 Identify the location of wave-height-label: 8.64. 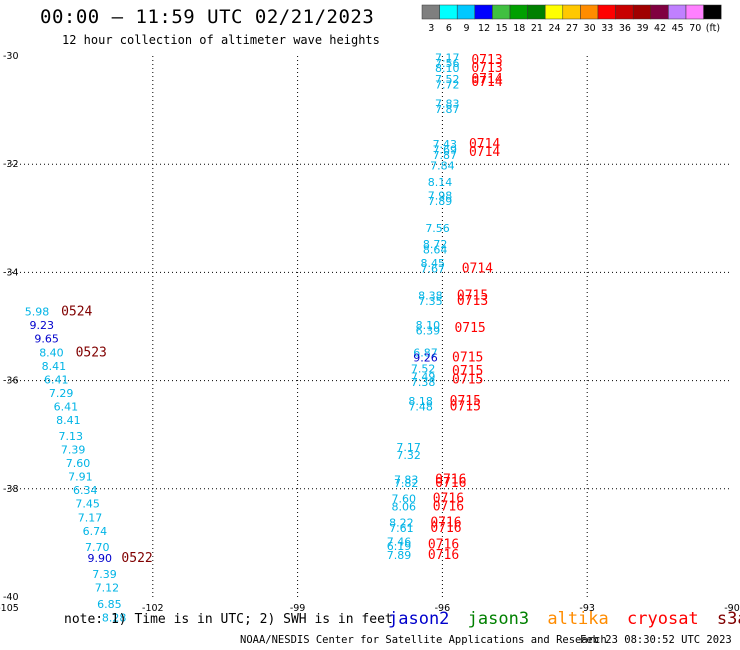
(435, 249).